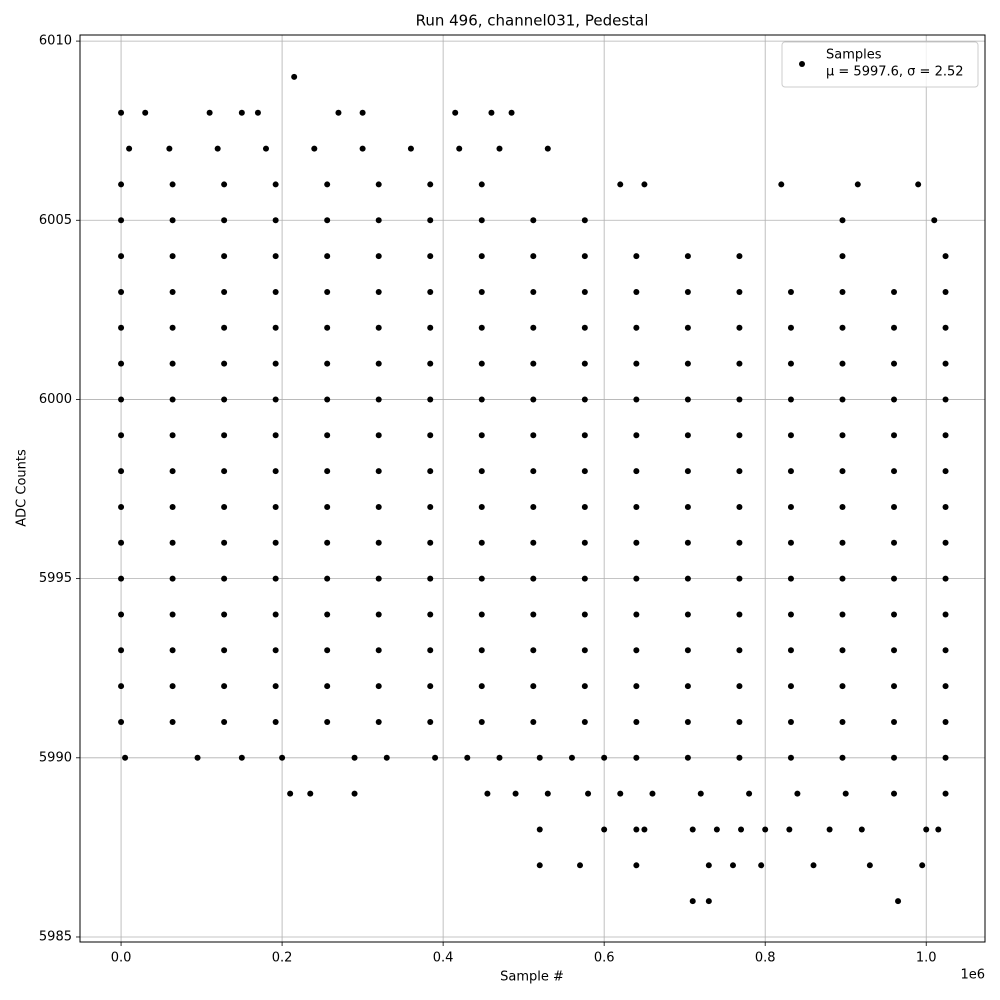 The image size is (1000, 1000). Describe the element at coordinates (55, 936) in the screenshot. I see `y-tick-label: 5985` at that location.